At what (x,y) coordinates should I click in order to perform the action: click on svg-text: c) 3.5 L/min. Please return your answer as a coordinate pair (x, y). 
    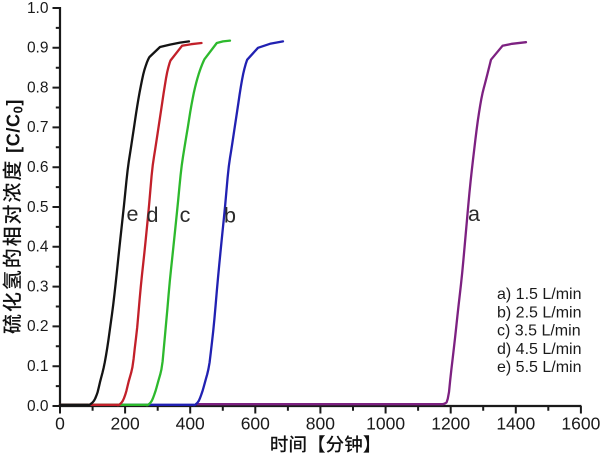
    Looking at the image, I should click on (539, 331).